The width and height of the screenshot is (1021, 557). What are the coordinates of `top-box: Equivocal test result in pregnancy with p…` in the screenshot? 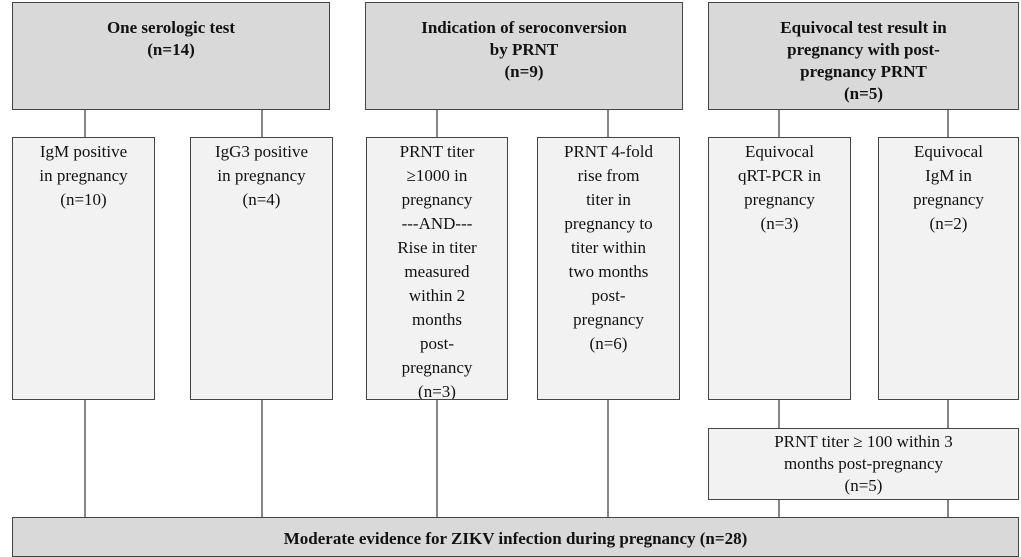 It's located at (863, 56).